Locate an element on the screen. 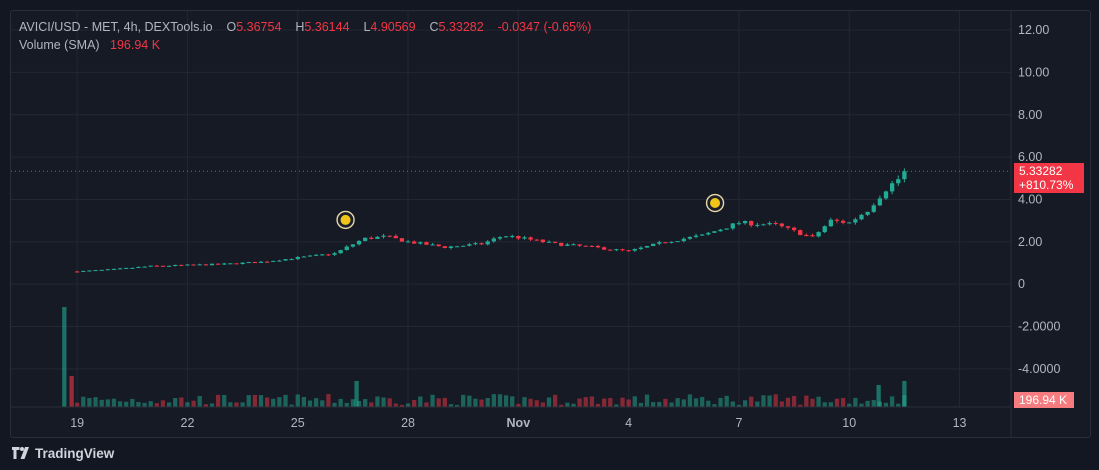  x-tick-label: 25 is located at coordinates (298, 423).